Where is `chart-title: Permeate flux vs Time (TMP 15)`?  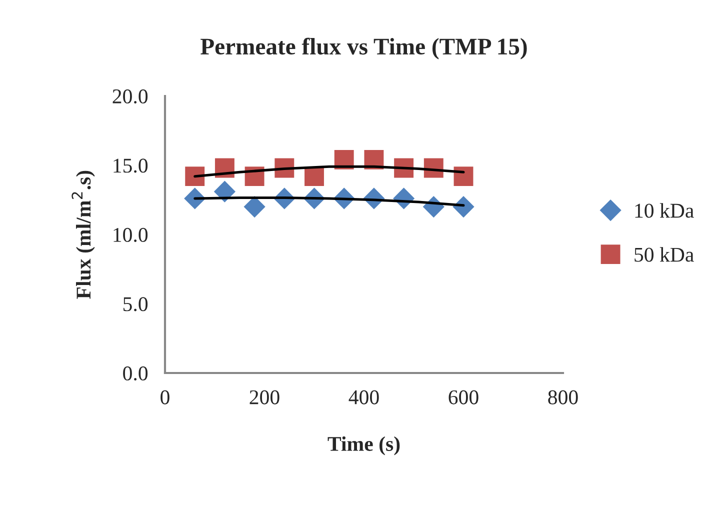 chart-title: Permeate flux vs Time (TMP 15) is located at coordinates (363, 49).